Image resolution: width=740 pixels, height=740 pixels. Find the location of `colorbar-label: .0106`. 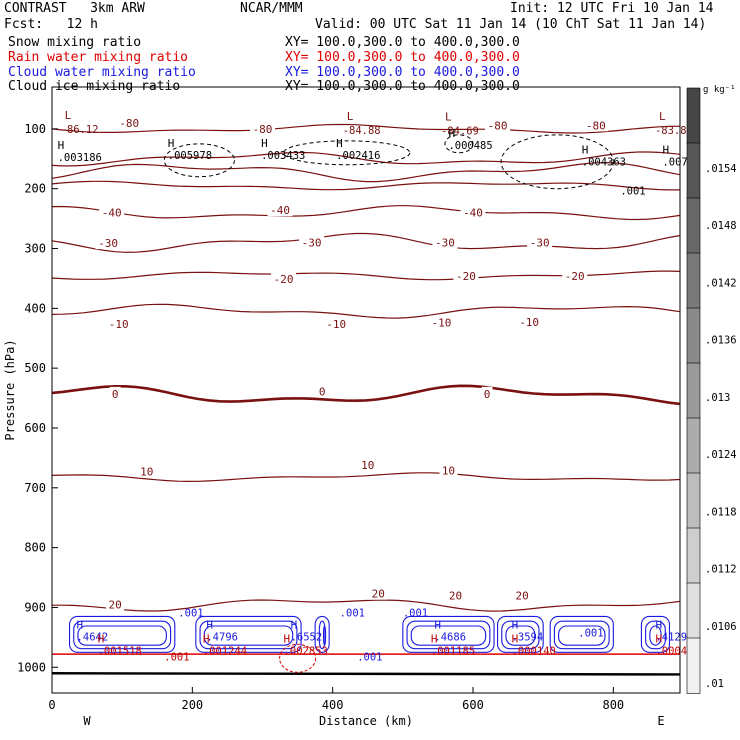

colorbar-label: .0106 is located at coordinates (721, 627).